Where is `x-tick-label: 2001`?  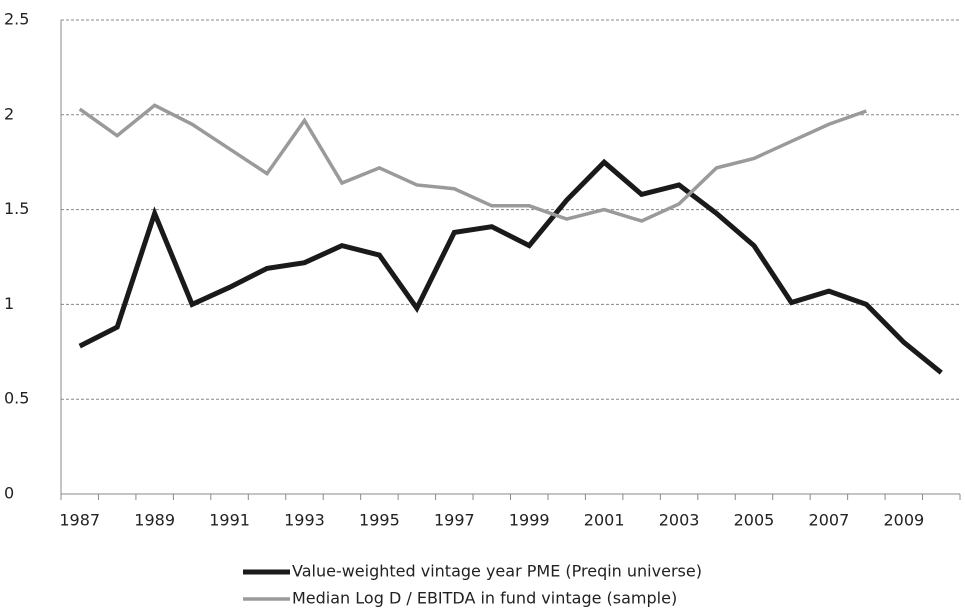
x-tick-label: 2001 is located at coordinates (604, 520).